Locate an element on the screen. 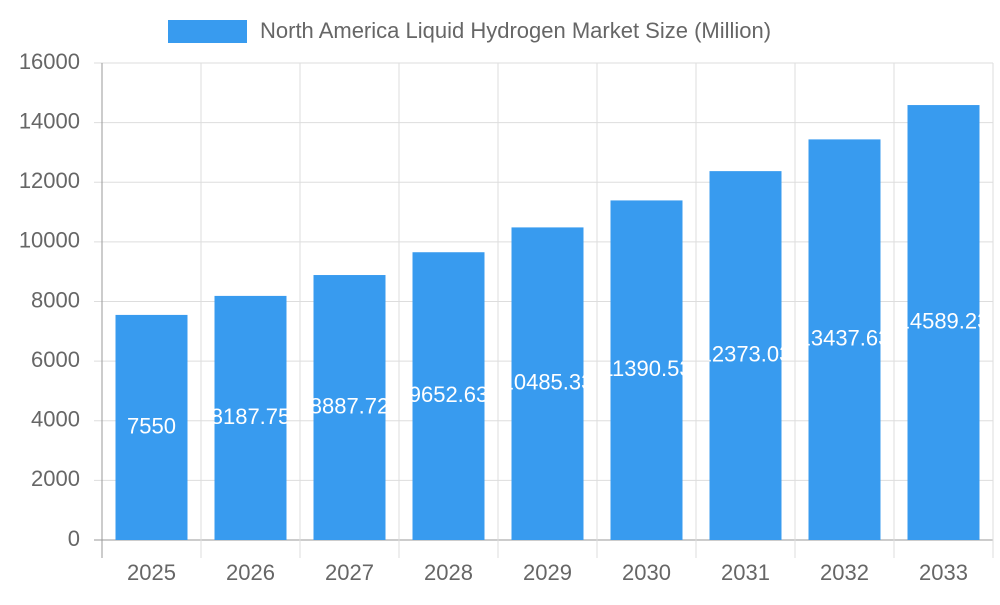  x-tick-label: 2028 is located at coordinates (448, 572).